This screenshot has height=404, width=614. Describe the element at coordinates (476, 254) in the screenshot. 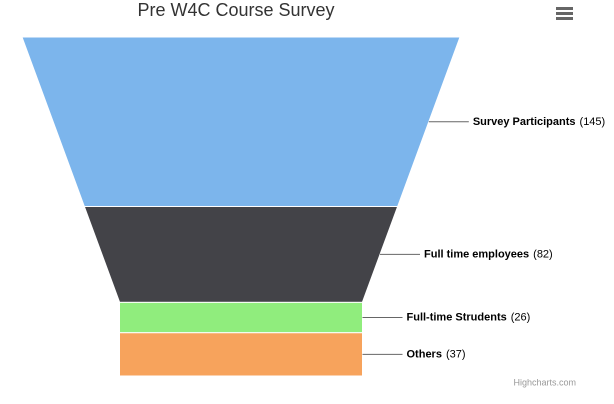

I see `category-label: Full time employees` at that location.